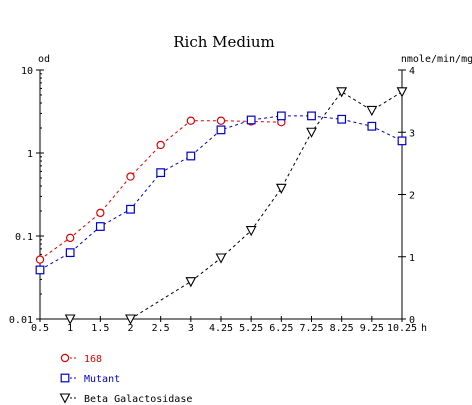  I want to click on x-tick-label: 9.25, so click(372, 328).